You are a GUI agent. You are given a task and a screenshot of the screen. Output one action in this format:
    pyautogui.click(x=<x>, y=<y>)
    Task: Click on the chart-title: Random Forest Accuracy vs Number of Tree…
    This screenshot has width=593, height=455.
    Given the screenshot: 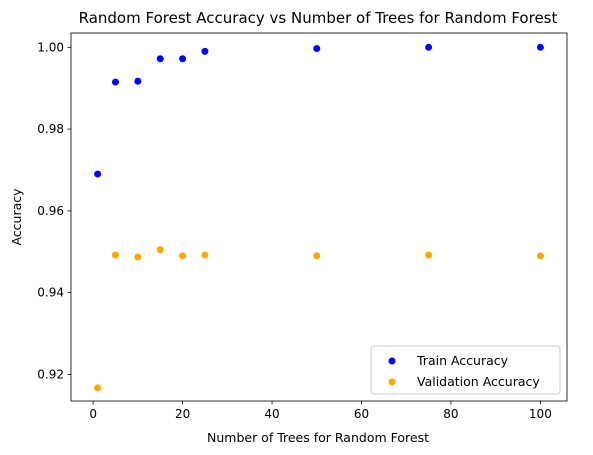 What is the action you would take?
    pyautogui.click(x=318, y=18)
    